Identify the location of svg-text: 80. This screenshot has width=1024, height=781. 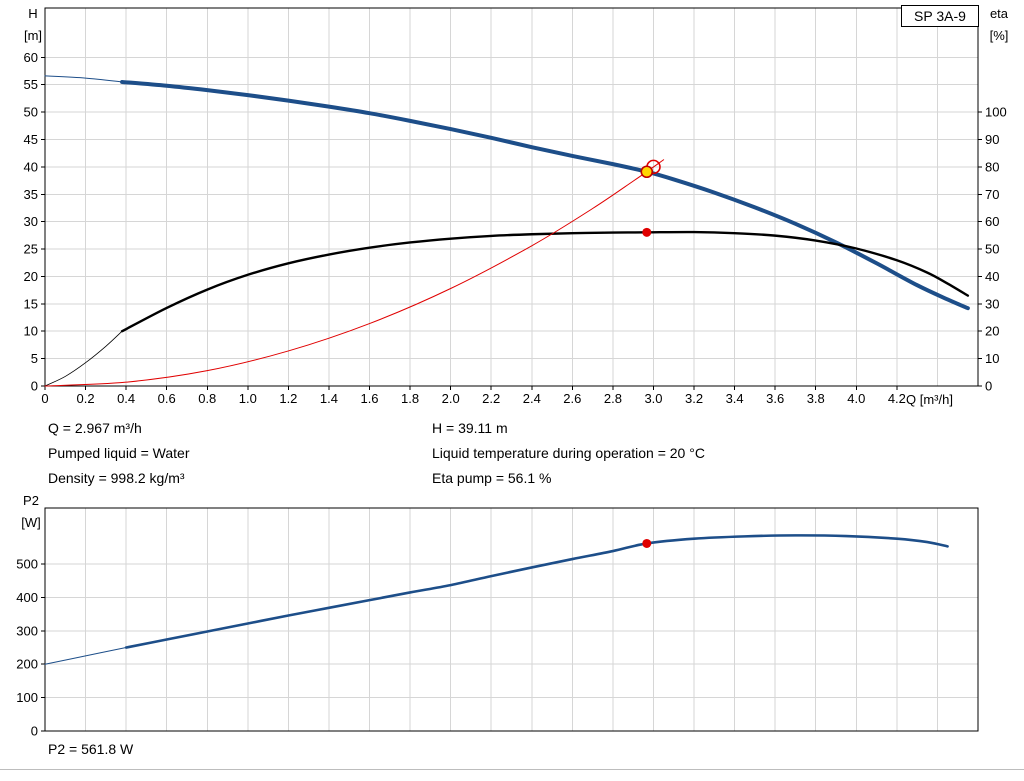
(992, 166).